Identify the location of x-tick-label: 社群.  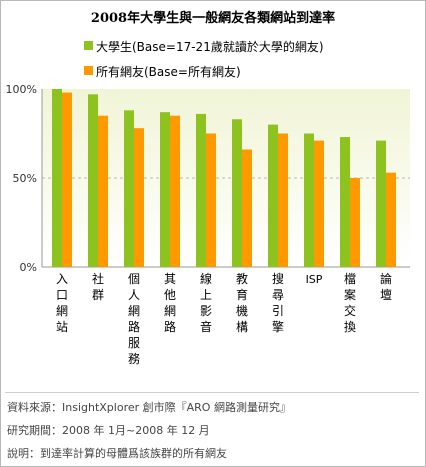
(98, 286).